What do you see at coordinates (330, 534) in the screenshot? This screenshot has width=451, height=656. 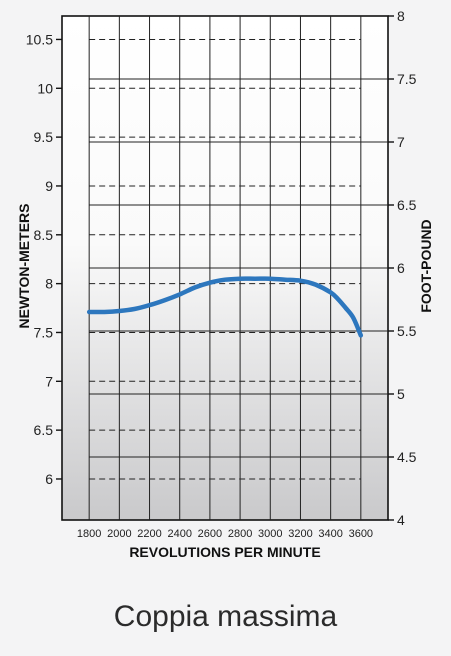 I see `x-tick-label: 3400` at bounding box center [330, 534].